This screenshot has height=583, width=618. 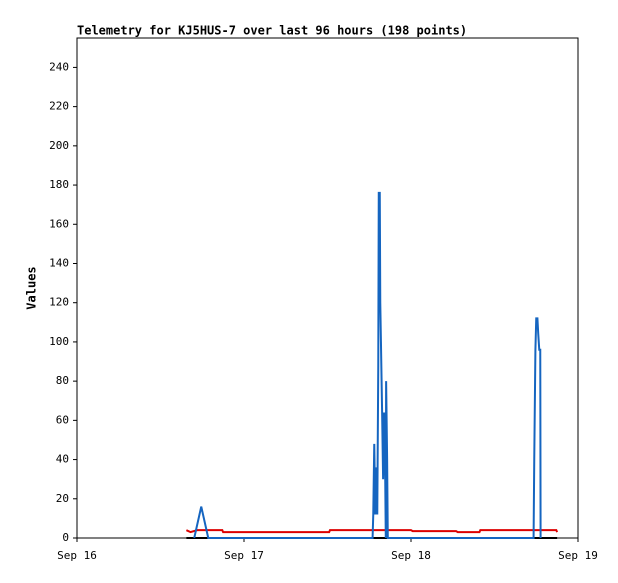 I want to click on y-tick-label: 140, so click(x=59, y=262).